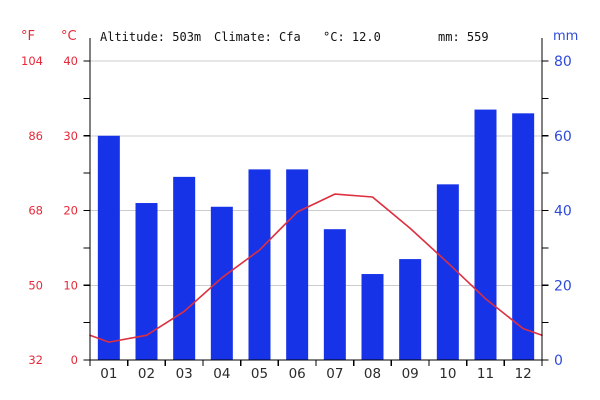 The height and width of the screenshot is (400, 600). I want to click on celsius-tick-label: 0, so click(74, 360).